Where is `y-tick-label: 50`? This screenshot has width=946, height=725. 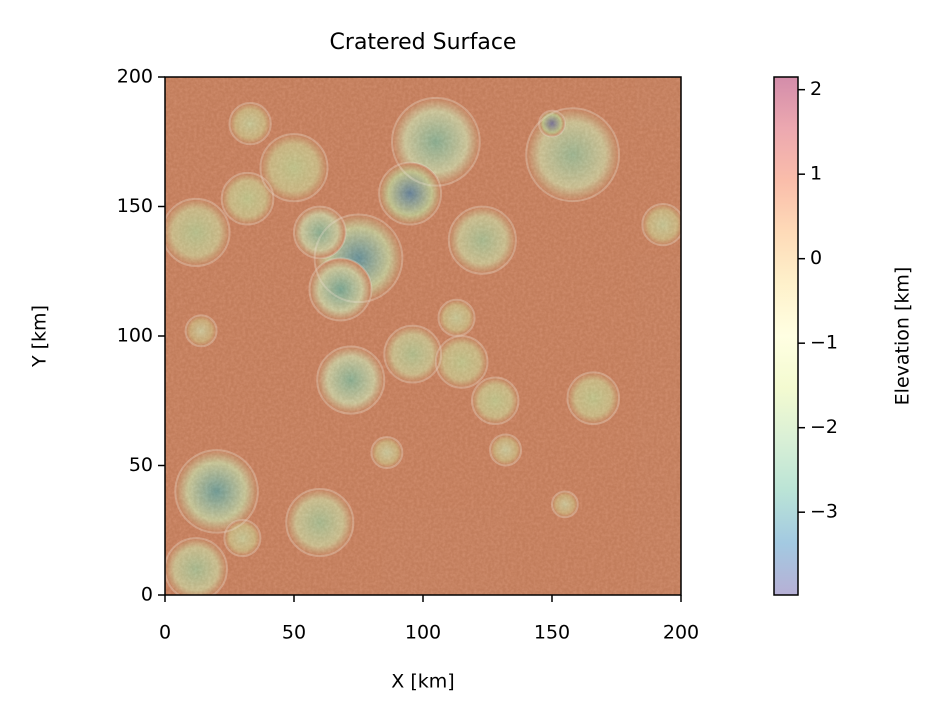
y-tick-label: 50 is located at coordinates (141, 465).